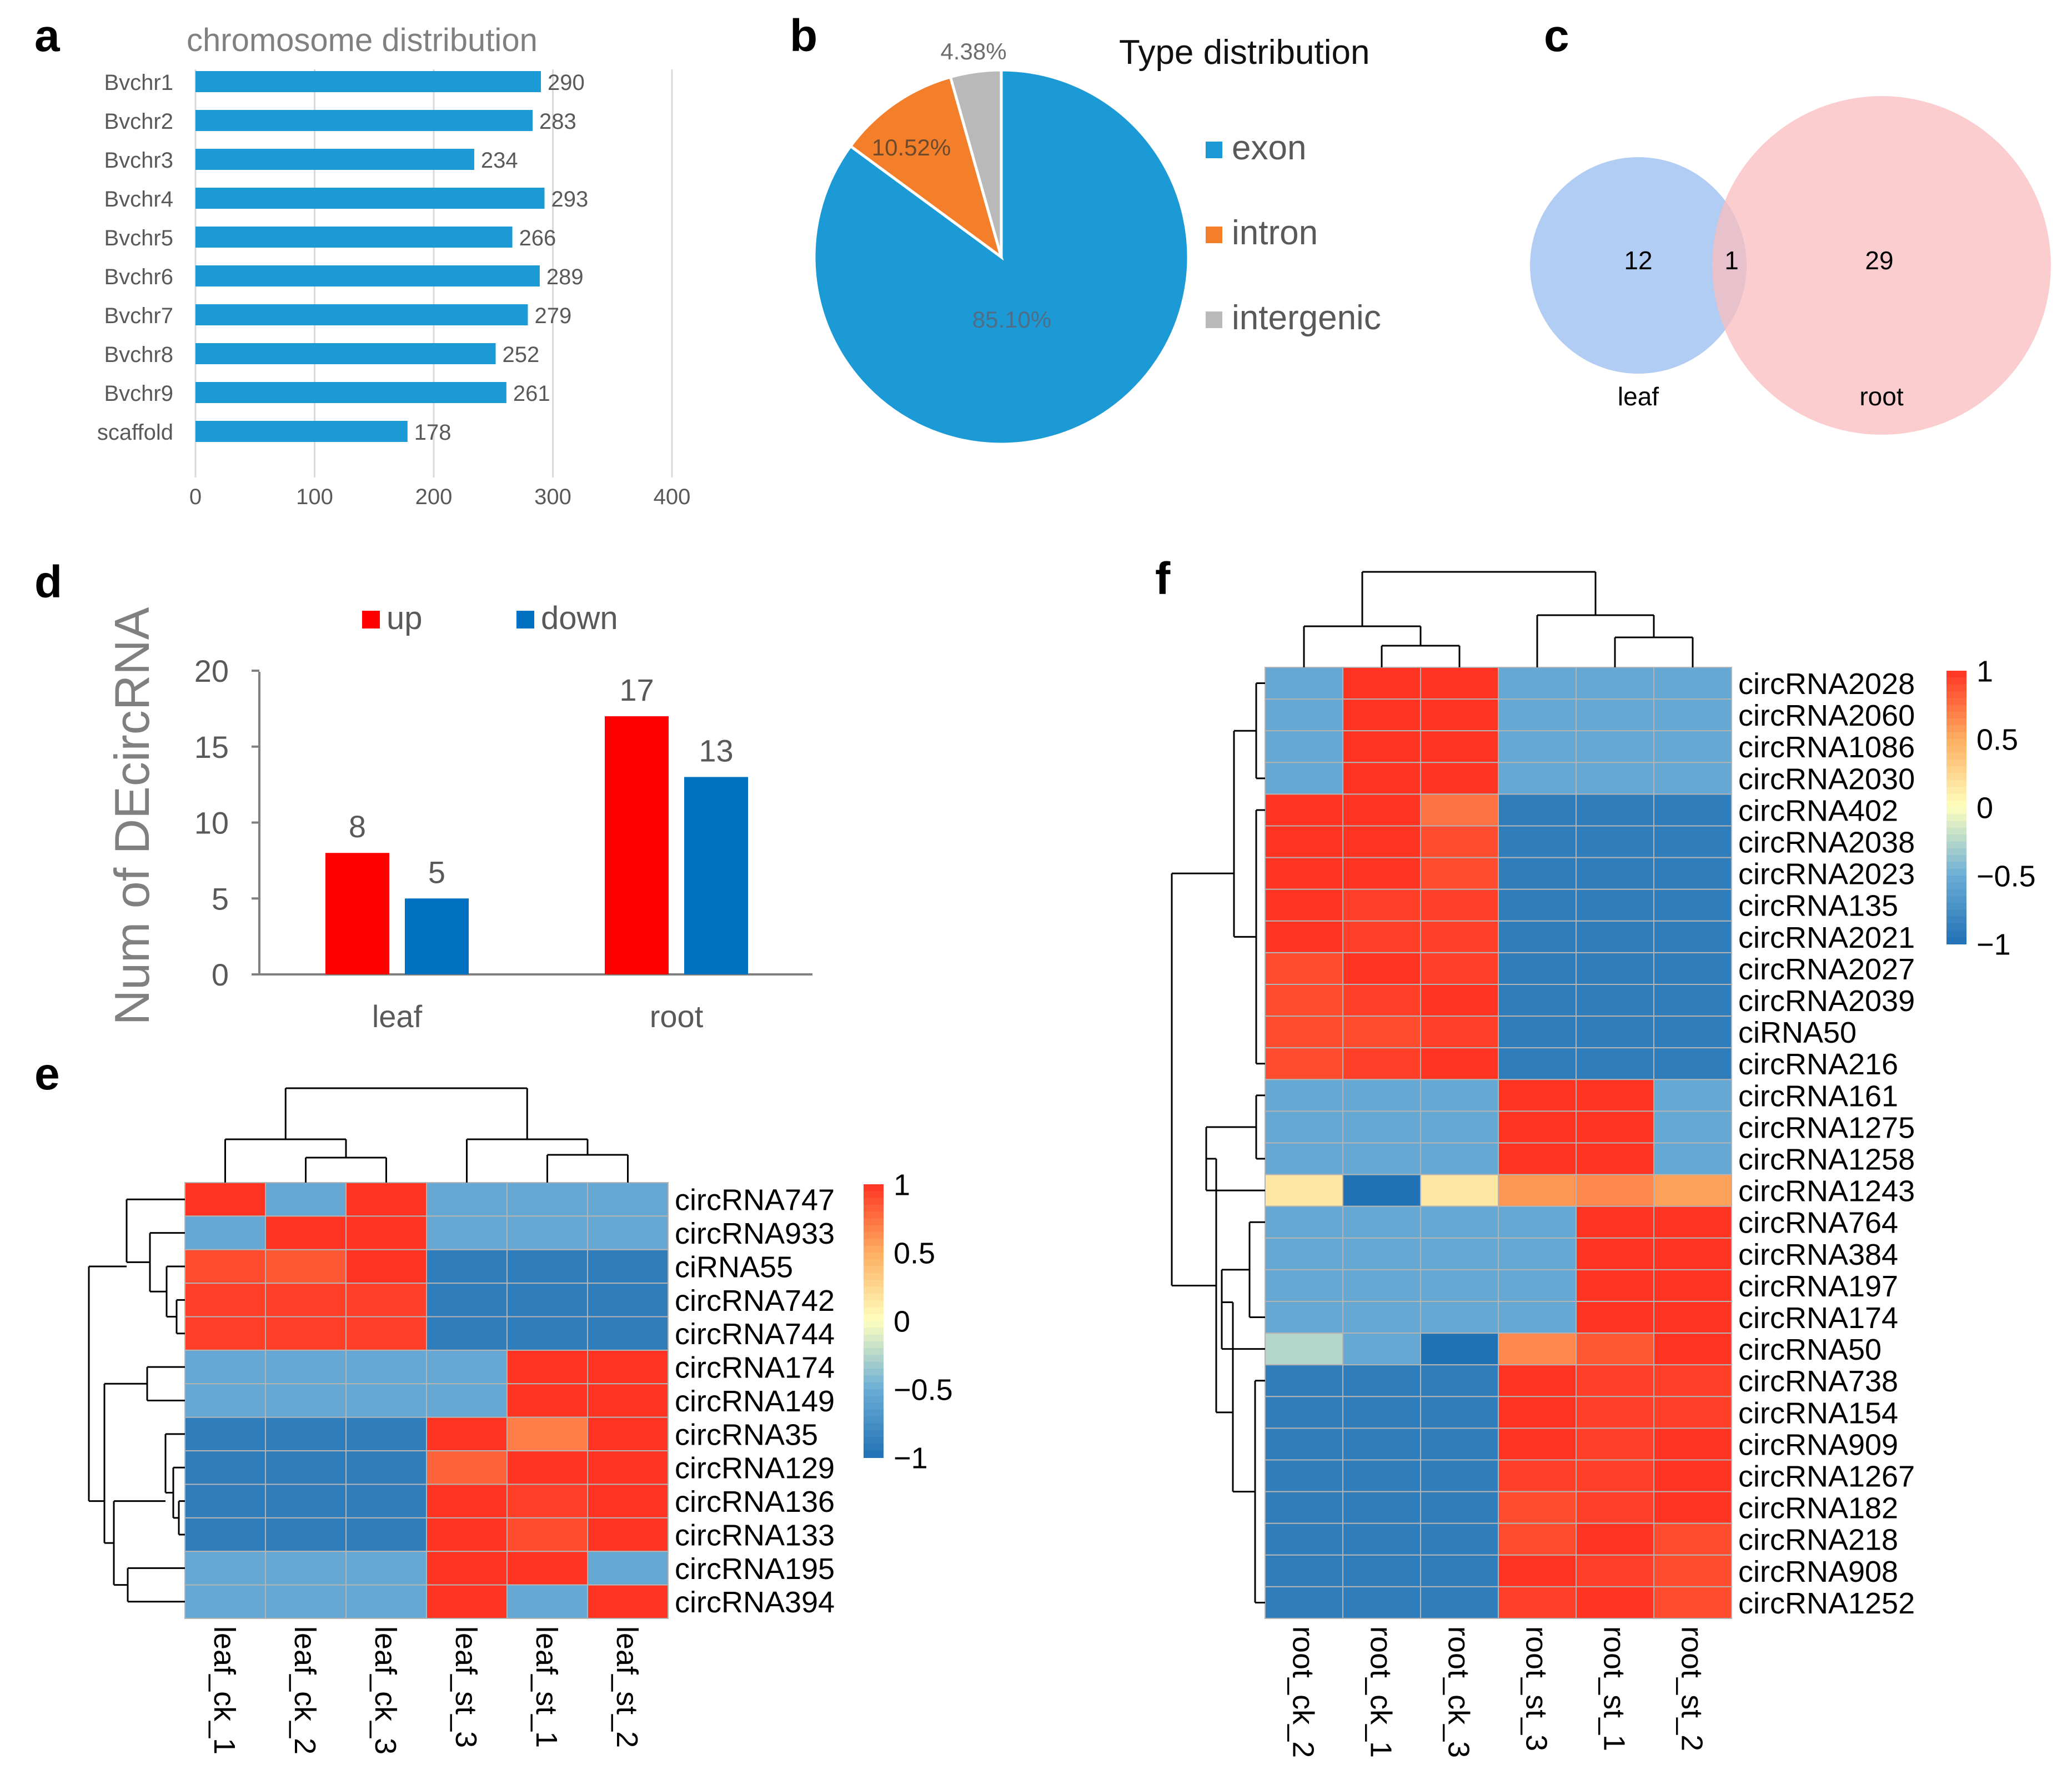  Describe the element at coordinates (1984, 671) in the screenshot. I see `colorbar-tick-label: 1` at that location.